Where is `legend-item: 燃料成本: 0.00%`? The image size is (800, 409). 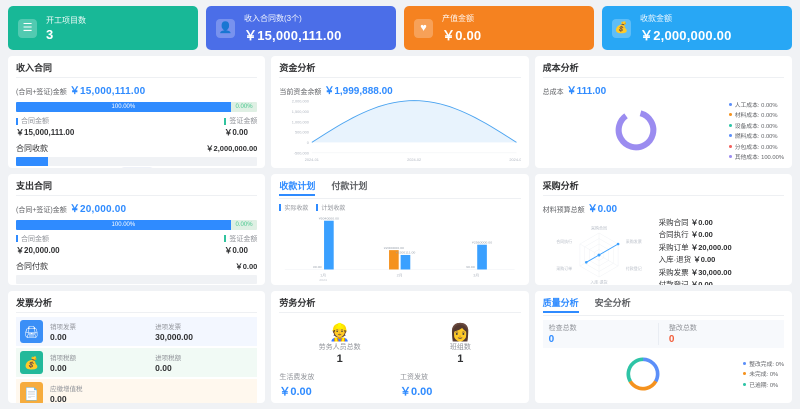
legend-item: 燃料成本: 0.00% is located at coordinates (756, 136).